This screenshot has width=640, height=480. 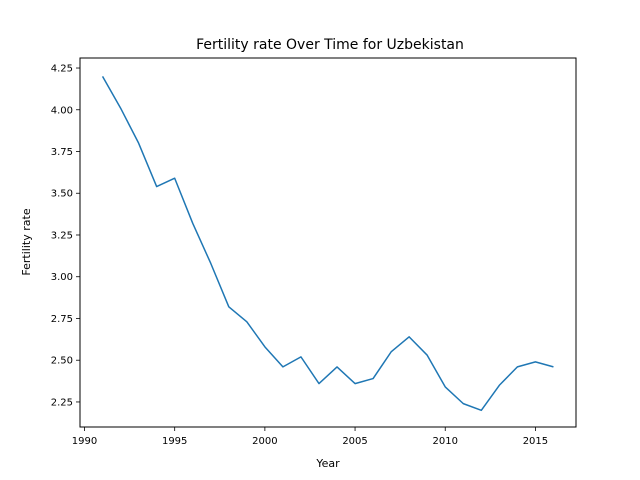 I want to click on y-tick-label: 3.25, so click(x=62, y=235).